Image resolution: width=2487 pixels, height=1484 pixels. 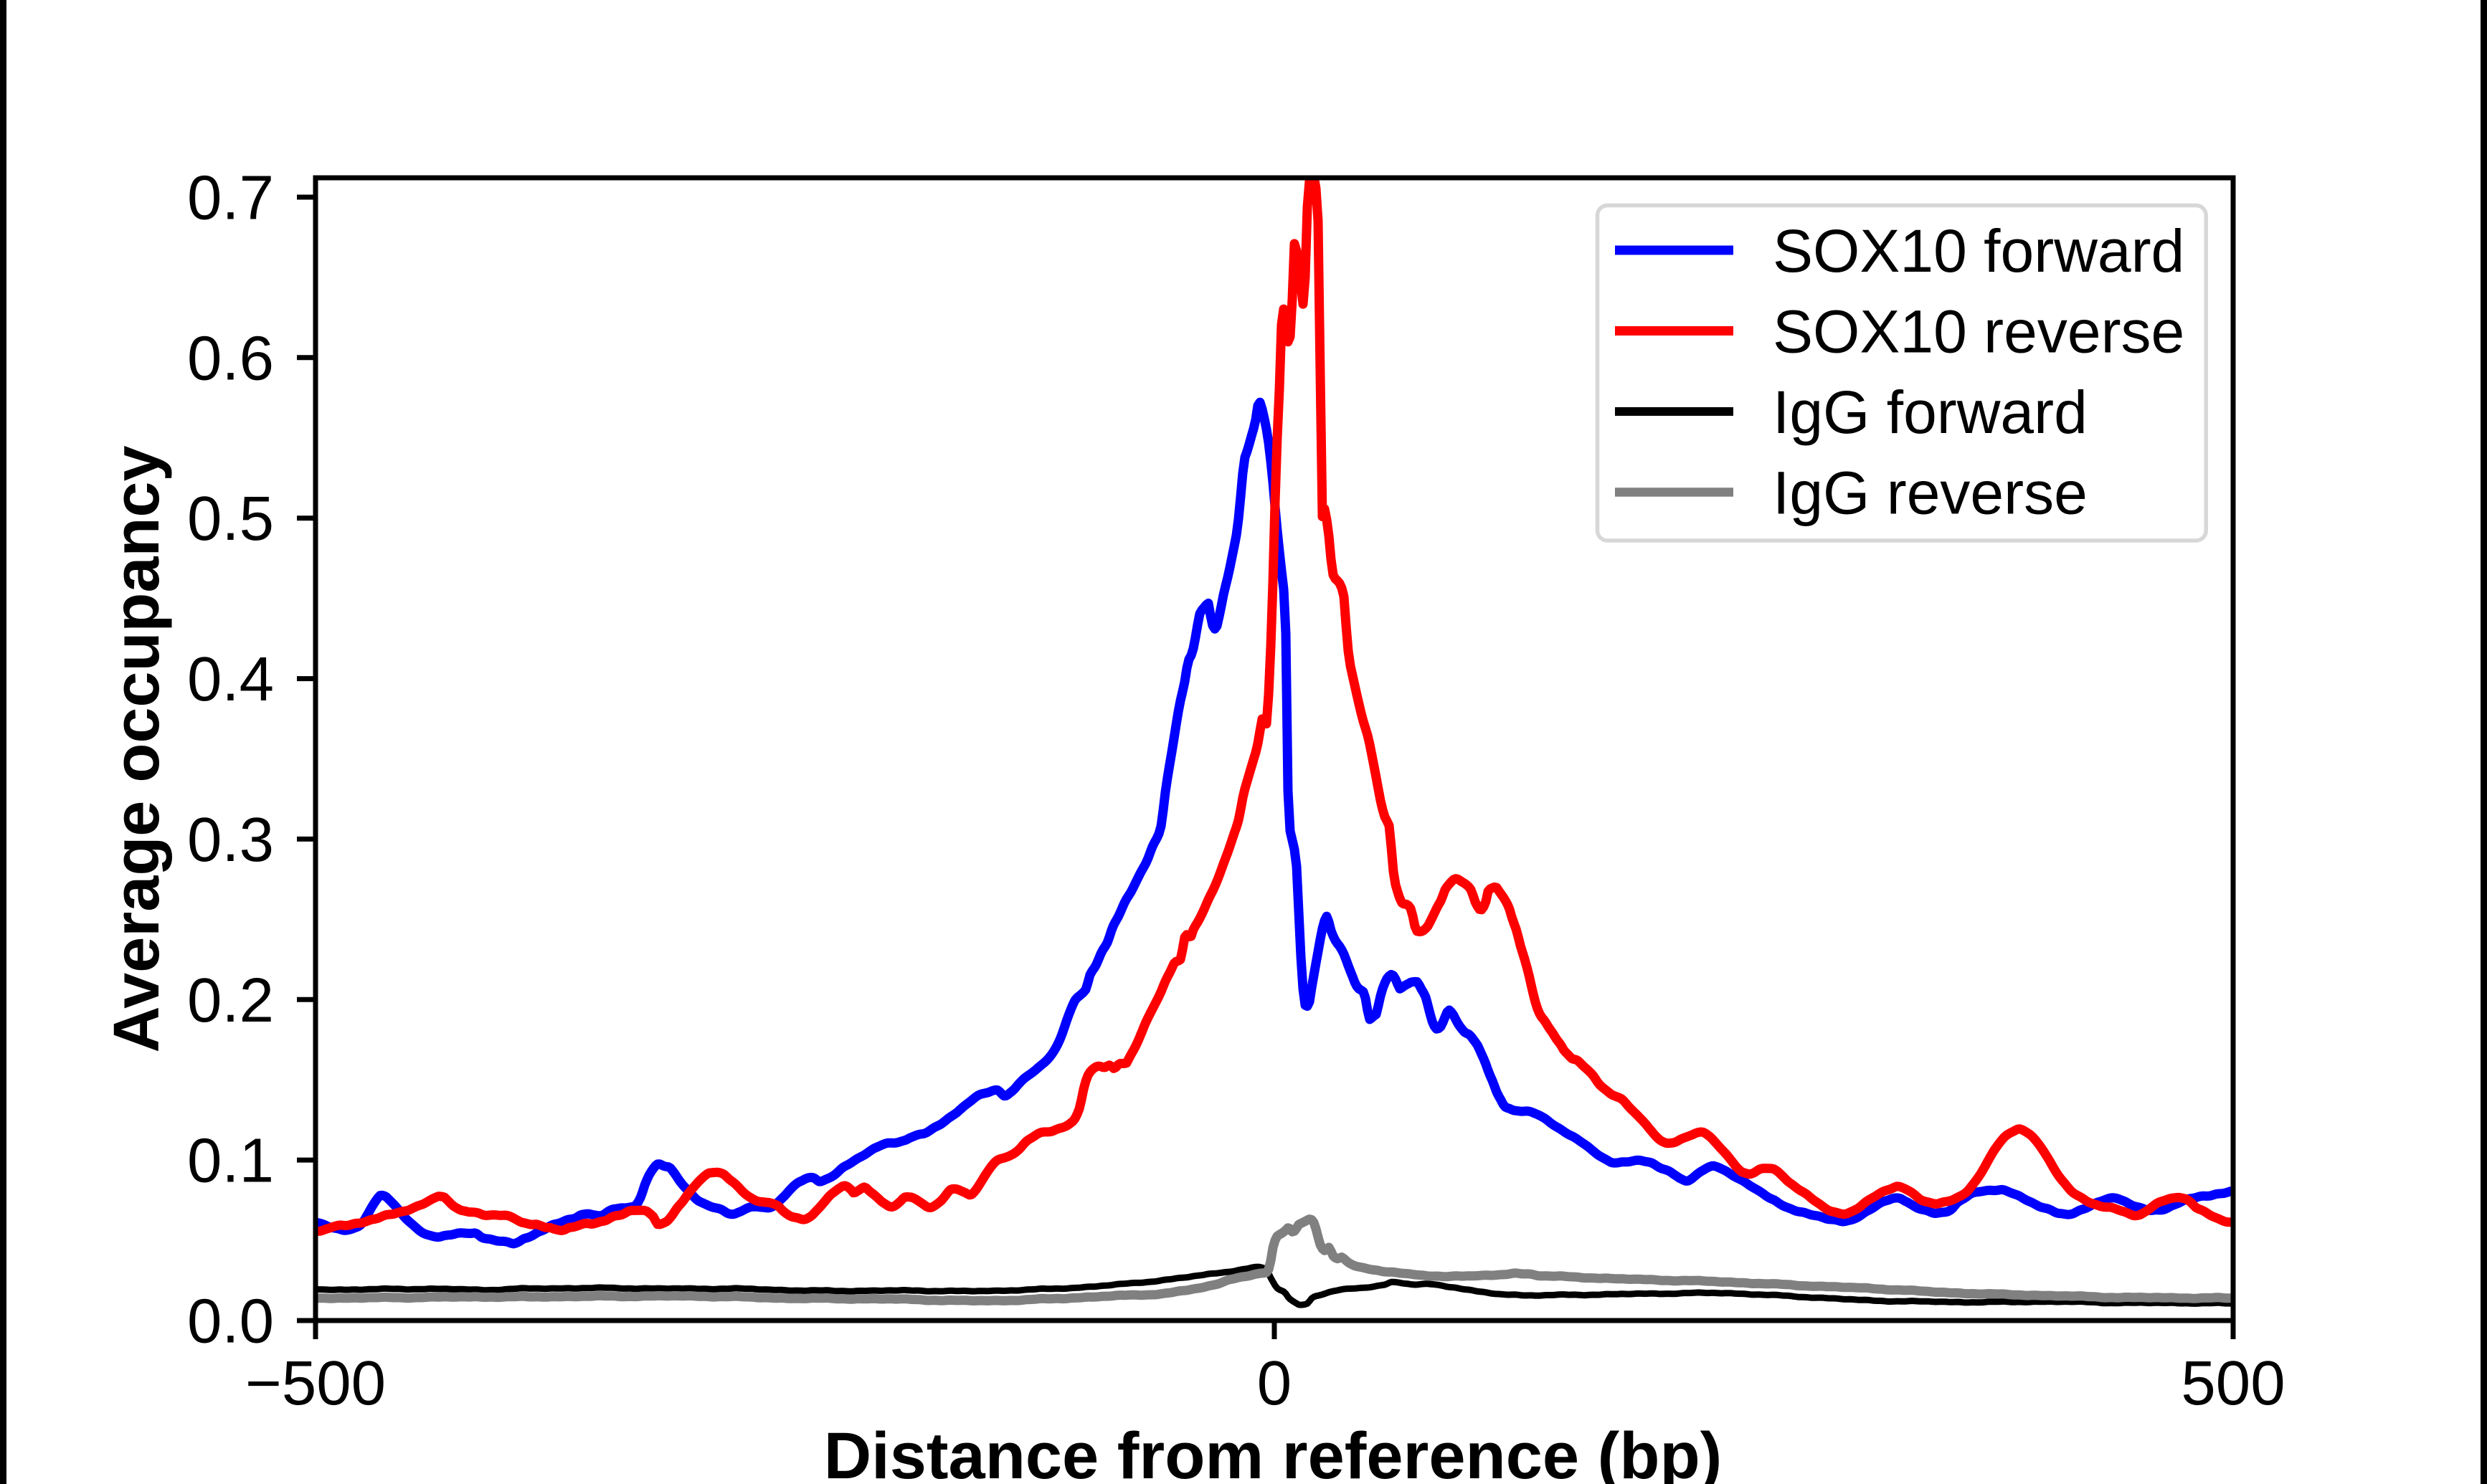 What do you see at coordinates (231, 1161) in the screenshot?
I see `svg-text: 0.1` at bounding box center [231, 1161].